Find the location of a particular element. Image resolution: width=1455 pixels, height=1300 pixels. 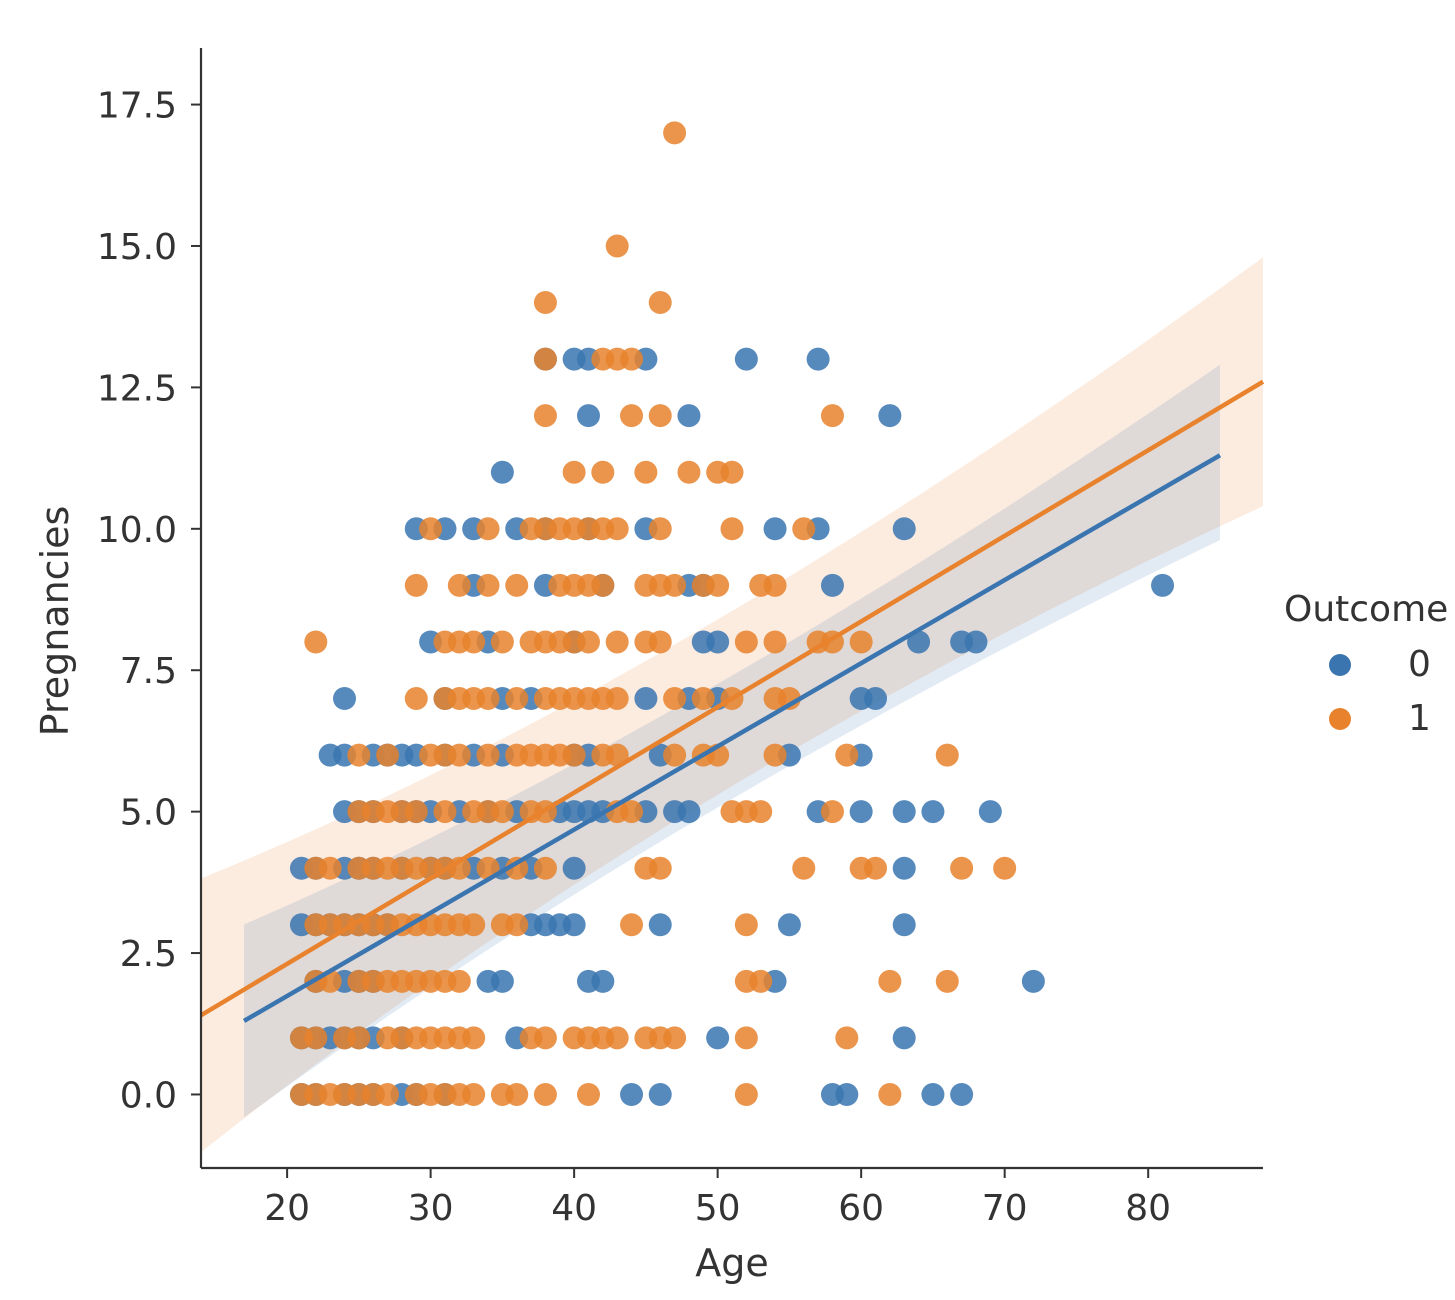

legend: Outcome 0 1 is located at coordinates (1366, 664).